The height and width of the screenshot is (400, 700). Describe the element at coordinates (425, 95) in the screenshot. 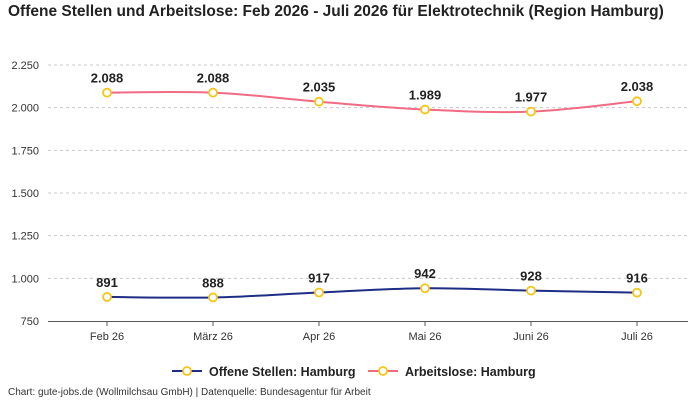

I see `data-label: 1.989` at that location.